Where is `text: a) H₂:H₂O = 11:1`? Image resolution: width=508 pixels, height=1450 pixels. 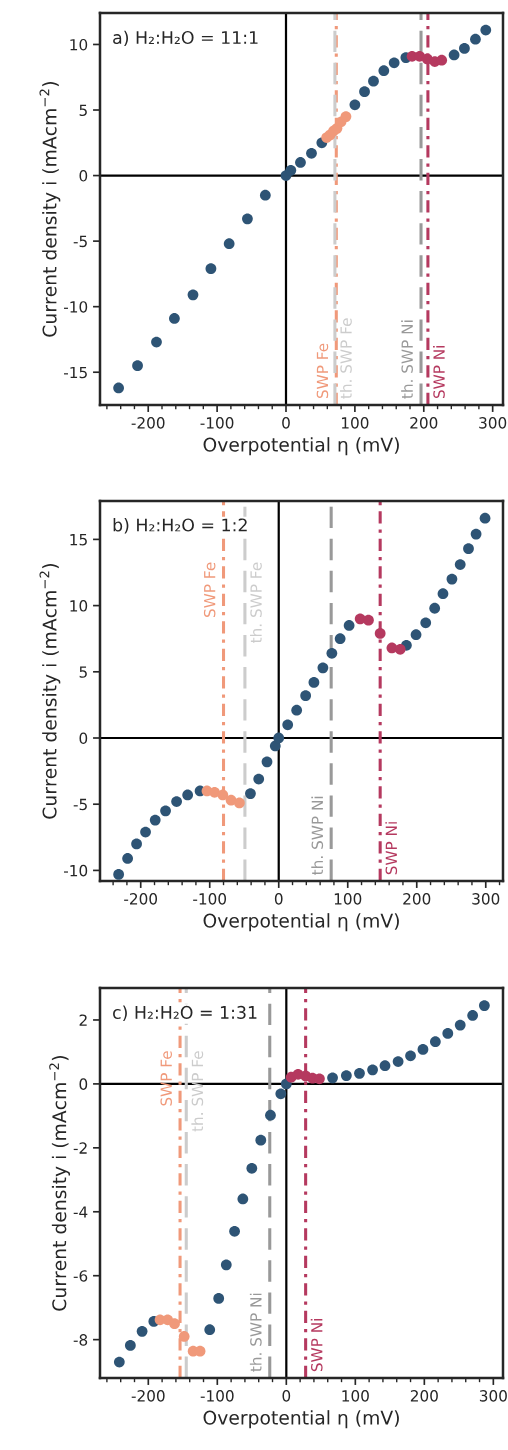 text: a) H₂:H₂O = 11:1 is located at coordinates (185, 38).